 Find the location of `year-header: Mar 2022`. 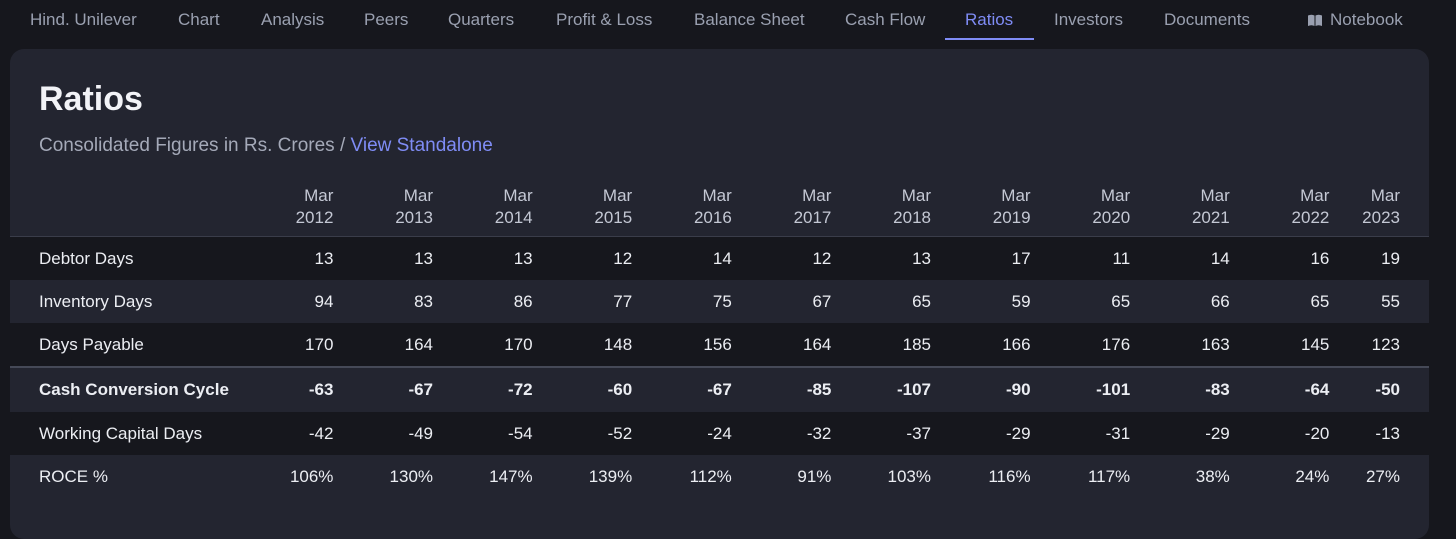

year-header: Mar 2022 is located at coordinates (1279, 207).